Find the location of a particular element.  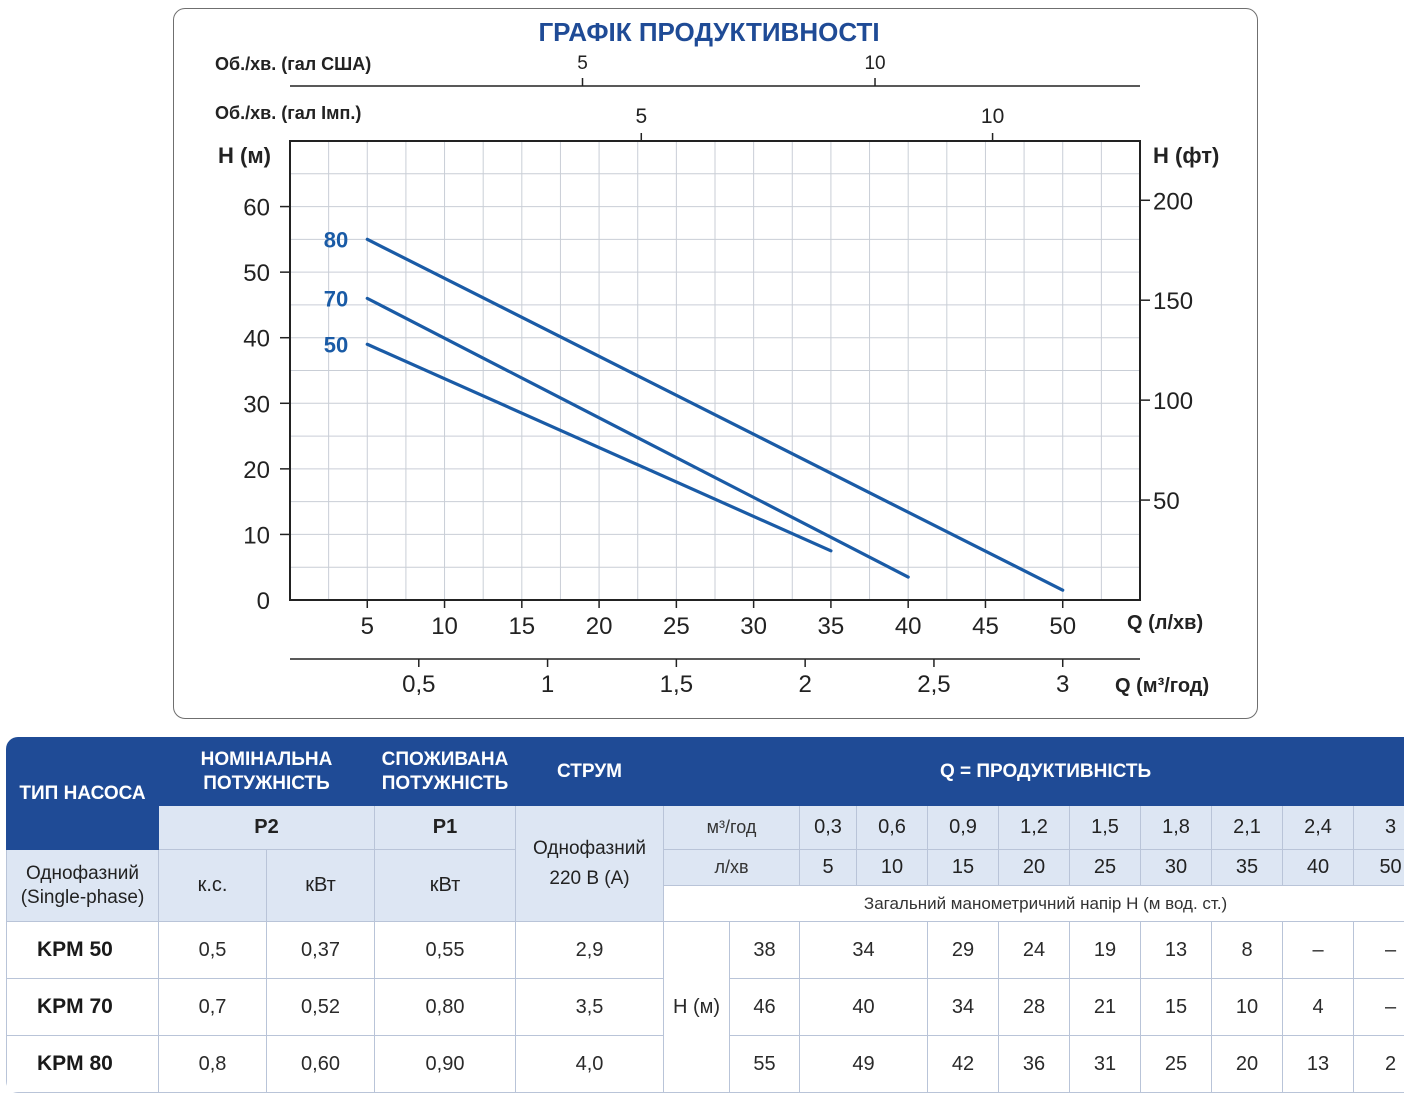

q-m3-value: 1,5 is located at coordinates (1105, 827).